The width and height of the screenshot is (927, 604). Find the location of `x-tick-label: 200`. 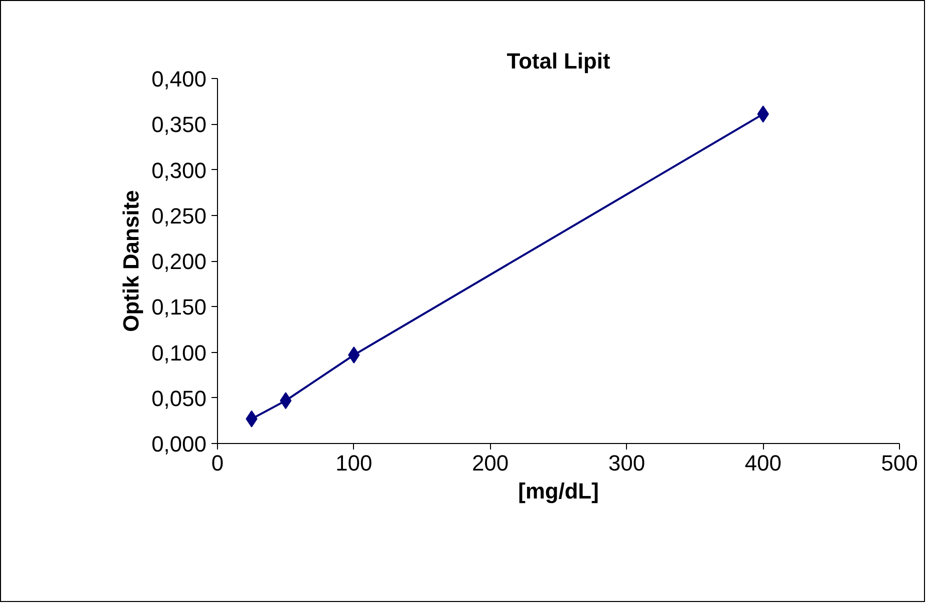

x-tick-label: 200 is located at coordinates (490, 463).